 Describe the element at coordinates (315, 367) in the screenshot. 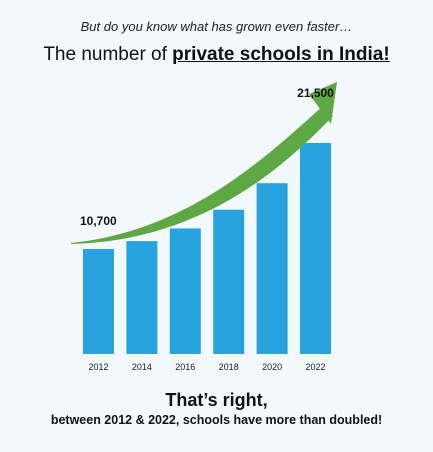

I see `tick-label-2022: 2022` at that location.